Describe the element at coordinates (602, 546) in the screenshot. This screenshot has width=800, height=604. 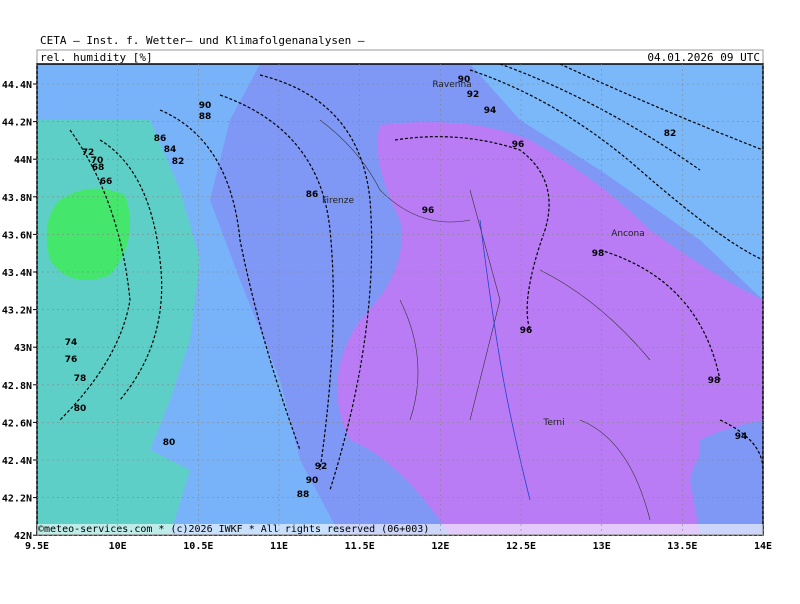
I see `lon-tick-label: 13E` at that location.